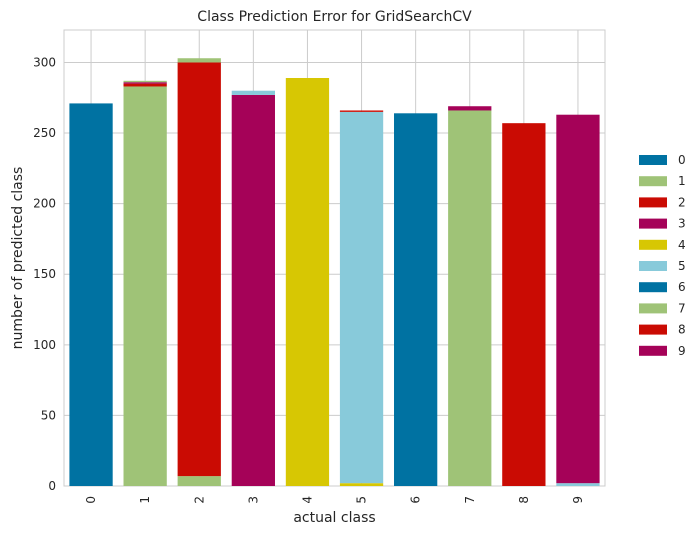 This screenshot has height=534, width=700. I want to click on x-tick-label: 3, so click(253, 500).